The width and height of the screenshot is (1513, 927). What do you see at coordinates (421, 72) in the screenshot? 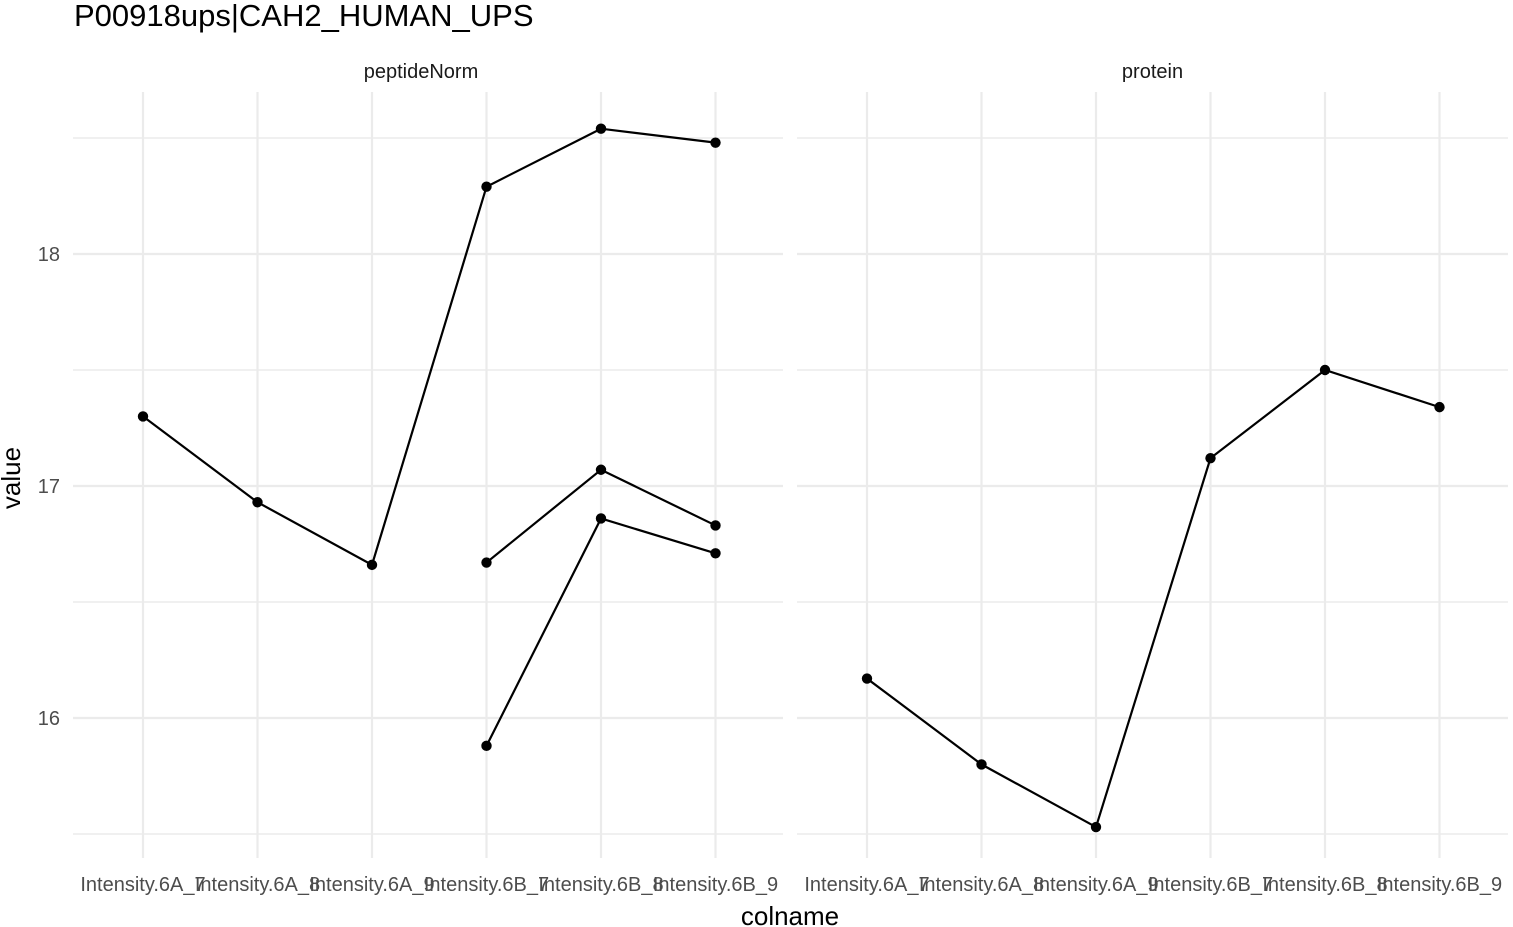
I see `facet-strip-label: peptideNorm` at bounding box center [421, 72].